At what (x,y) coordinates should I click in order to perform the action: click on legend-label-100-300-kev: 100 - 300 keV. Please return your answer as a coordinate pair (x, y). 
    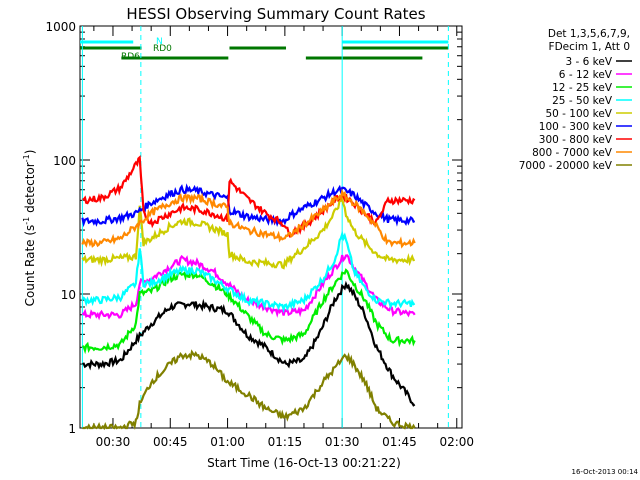
    Looking at the image, I should click on (576, 127).